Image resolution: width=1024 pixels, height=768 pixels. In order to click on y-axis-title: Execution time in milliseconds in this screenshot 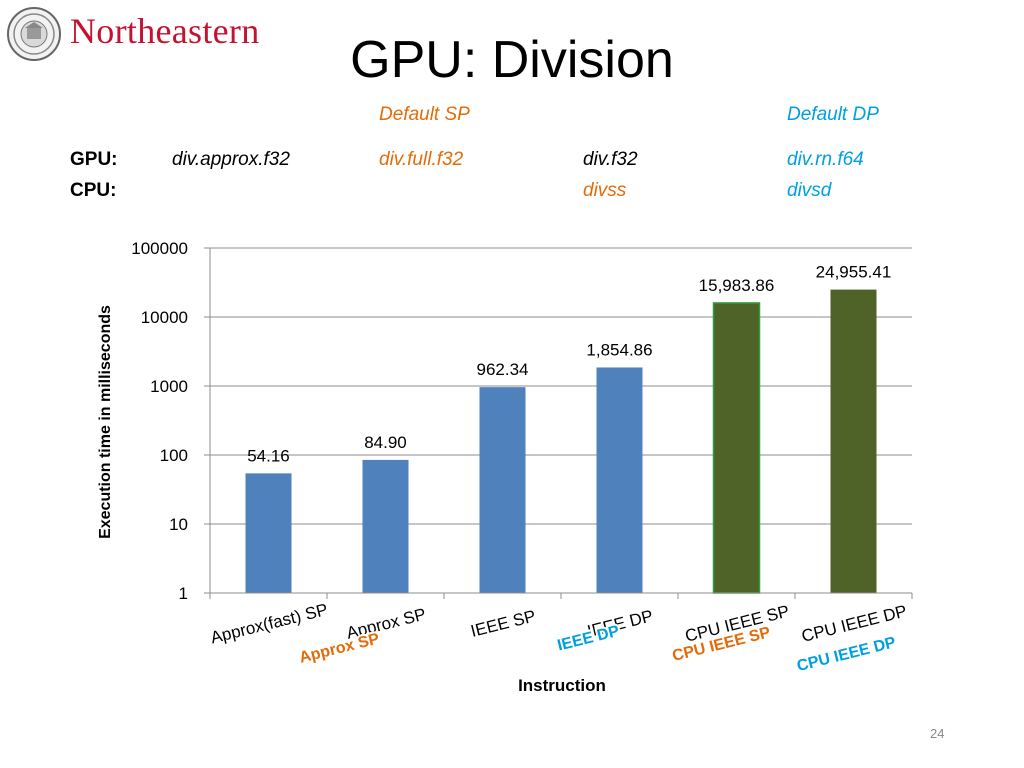, I will do `click(105, 422)`.